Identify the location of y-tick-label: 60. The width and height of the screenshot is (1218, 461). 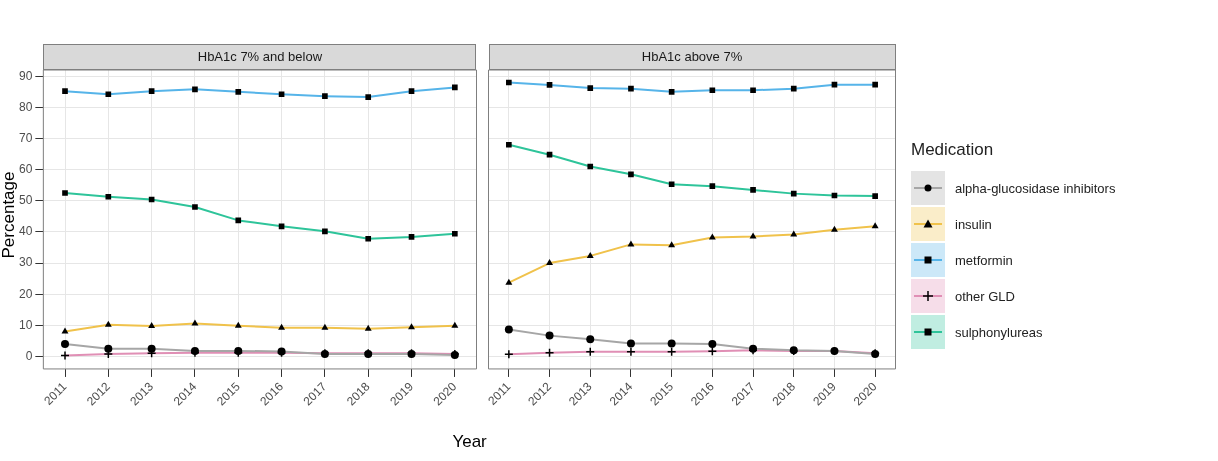
(25, 168).